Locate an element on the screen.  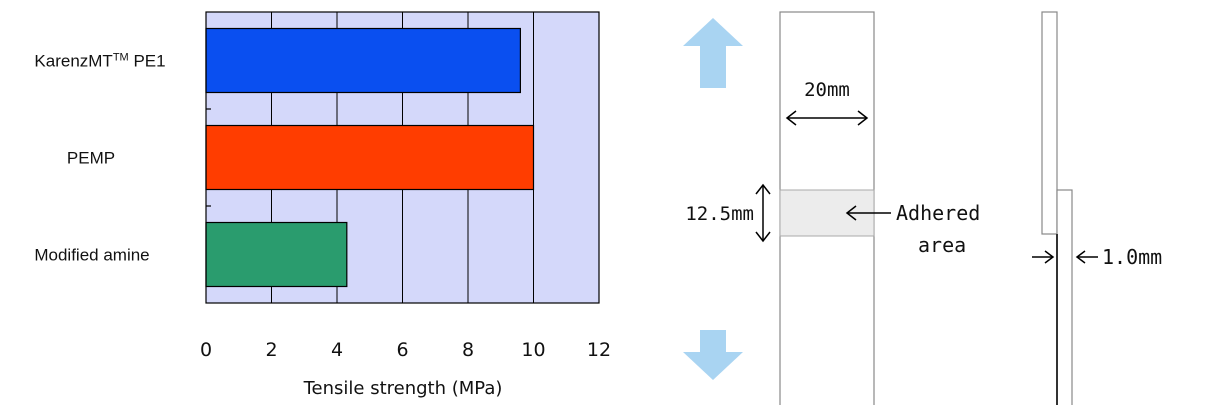
width-label: 20mm is located at coordinates (827, 90).